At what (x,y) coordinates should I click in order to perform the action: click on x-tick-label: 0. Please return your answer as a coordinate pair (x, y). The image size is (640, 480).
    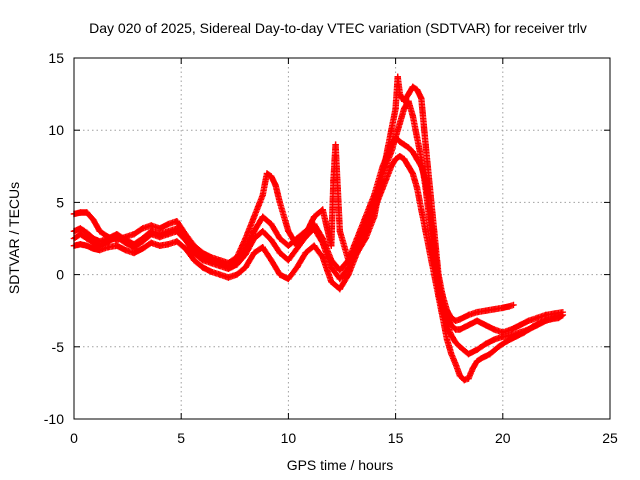
    Looking at the image, I should click on (74, 438).